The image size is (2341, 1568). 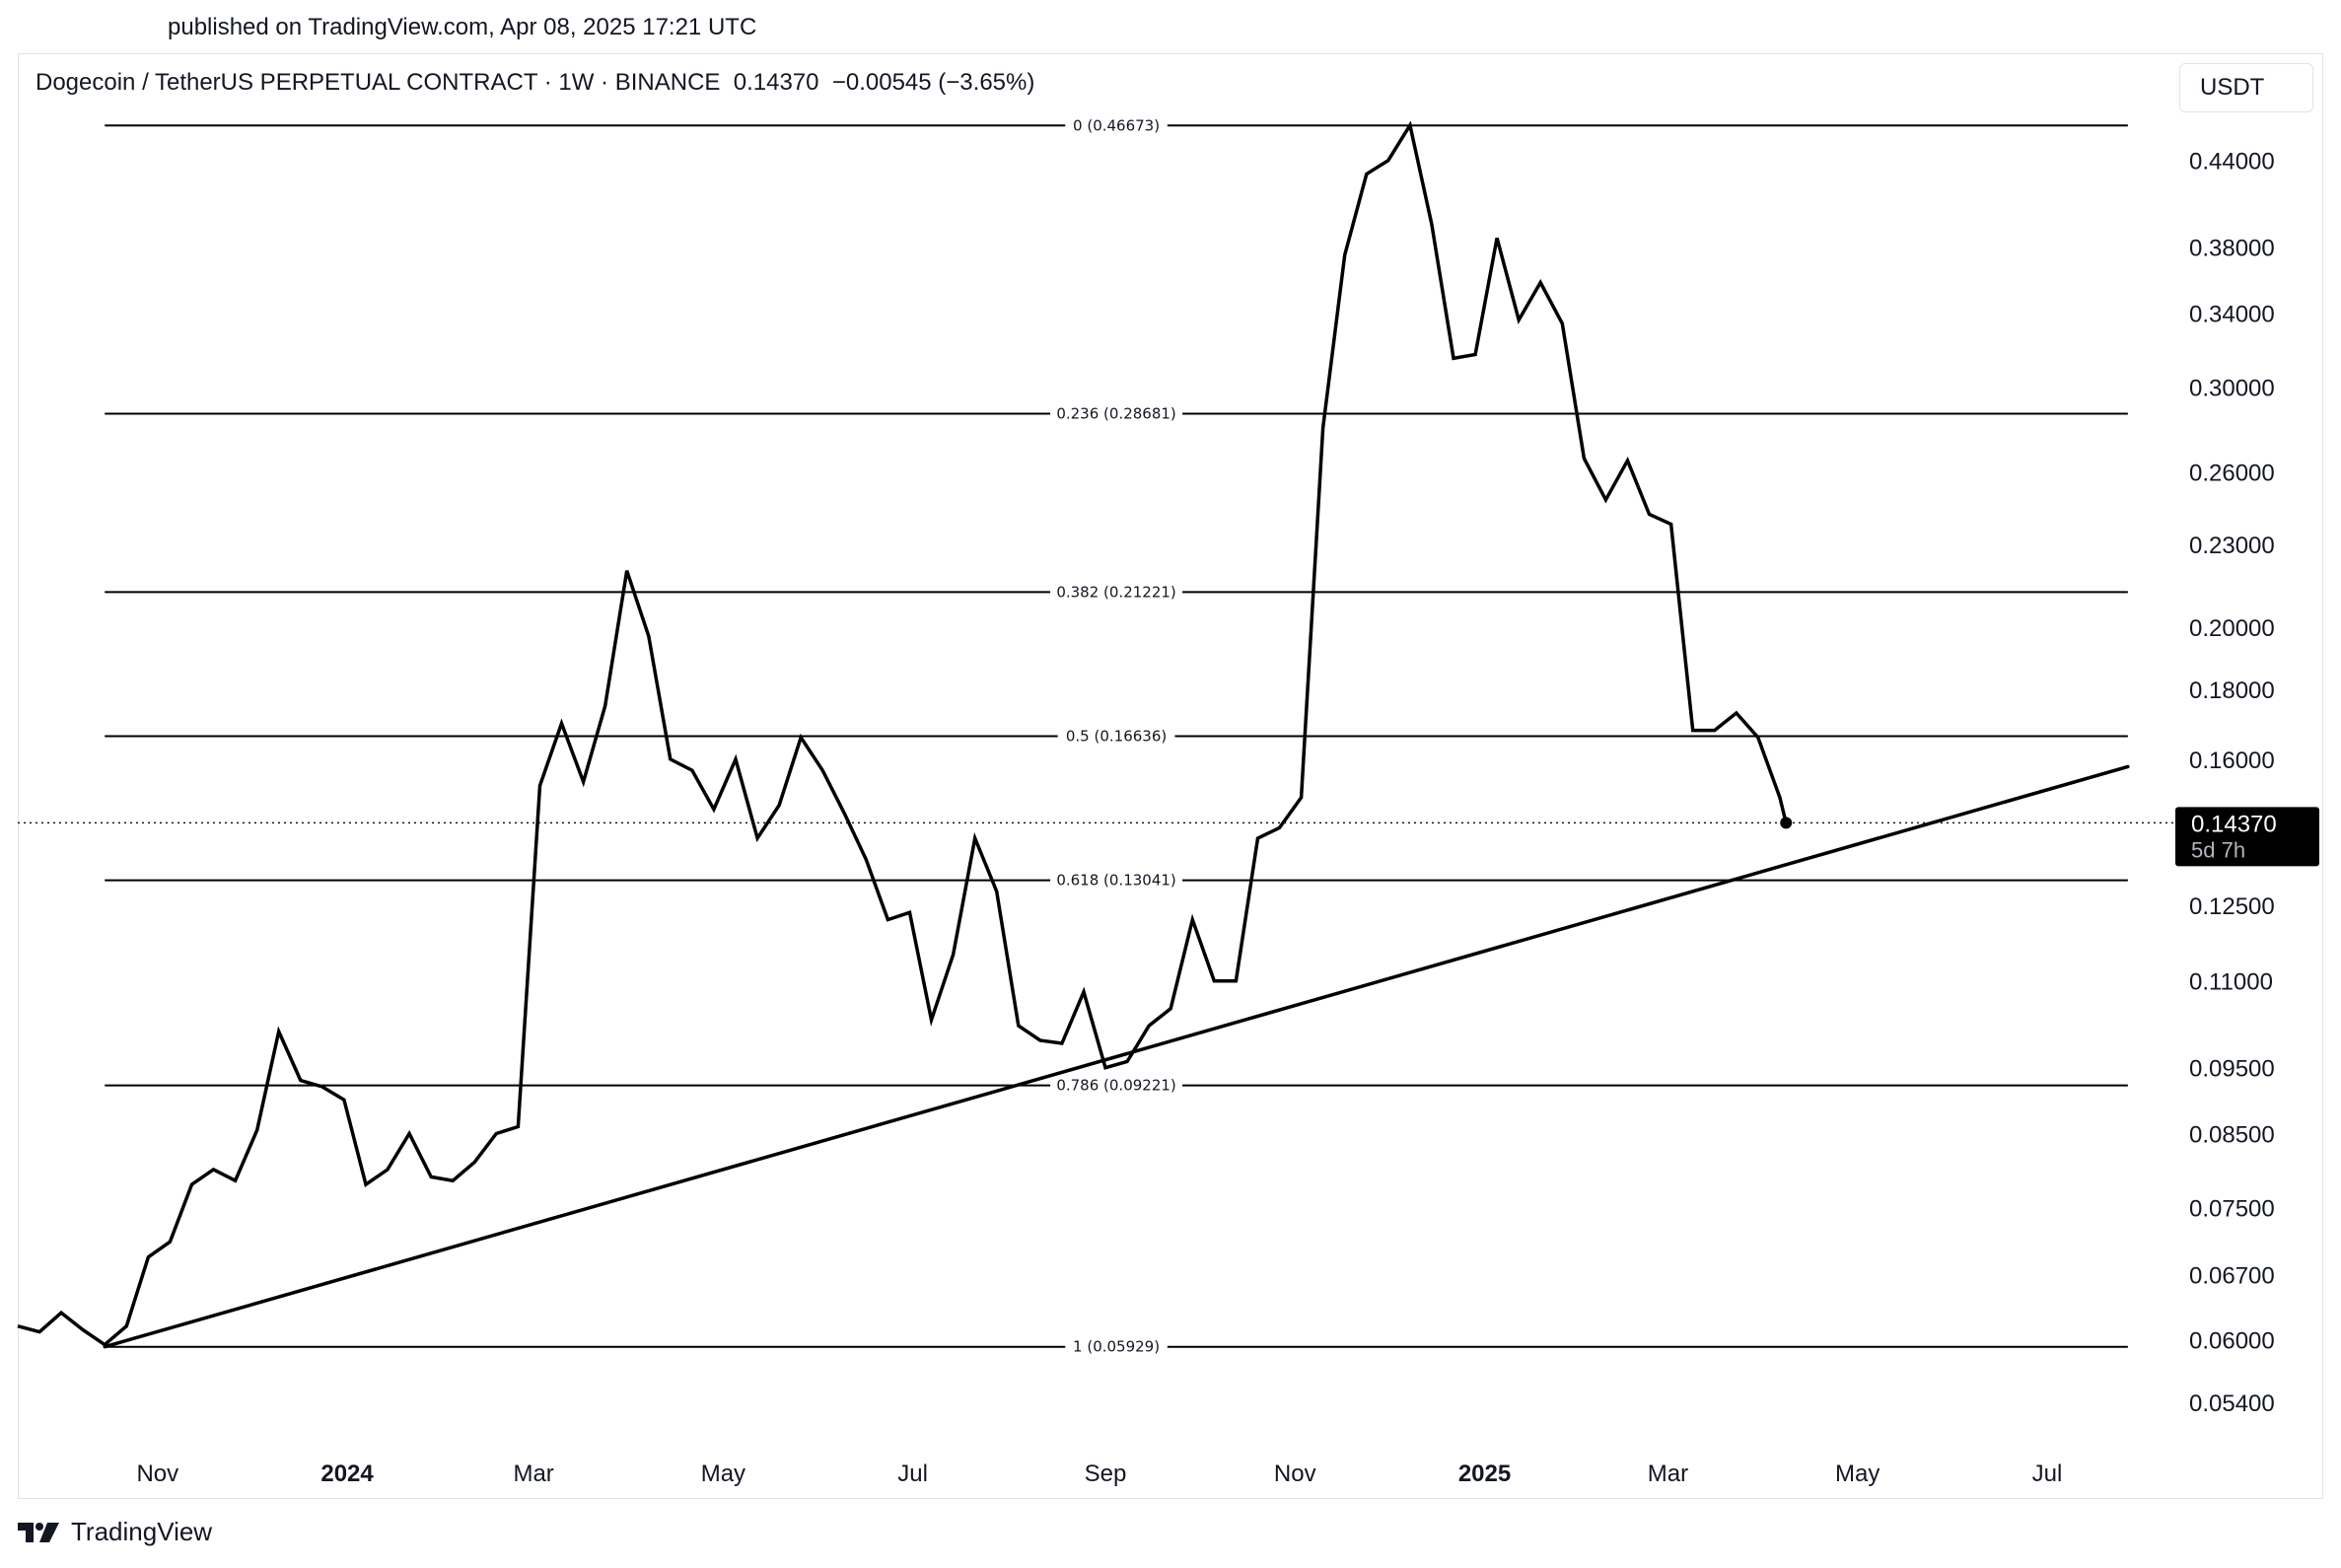 I want to click on time-axis: Nov 2024 Mar May Jul Sep Nov 2025 Mar May Jul, so click(x=1099, y=1474).